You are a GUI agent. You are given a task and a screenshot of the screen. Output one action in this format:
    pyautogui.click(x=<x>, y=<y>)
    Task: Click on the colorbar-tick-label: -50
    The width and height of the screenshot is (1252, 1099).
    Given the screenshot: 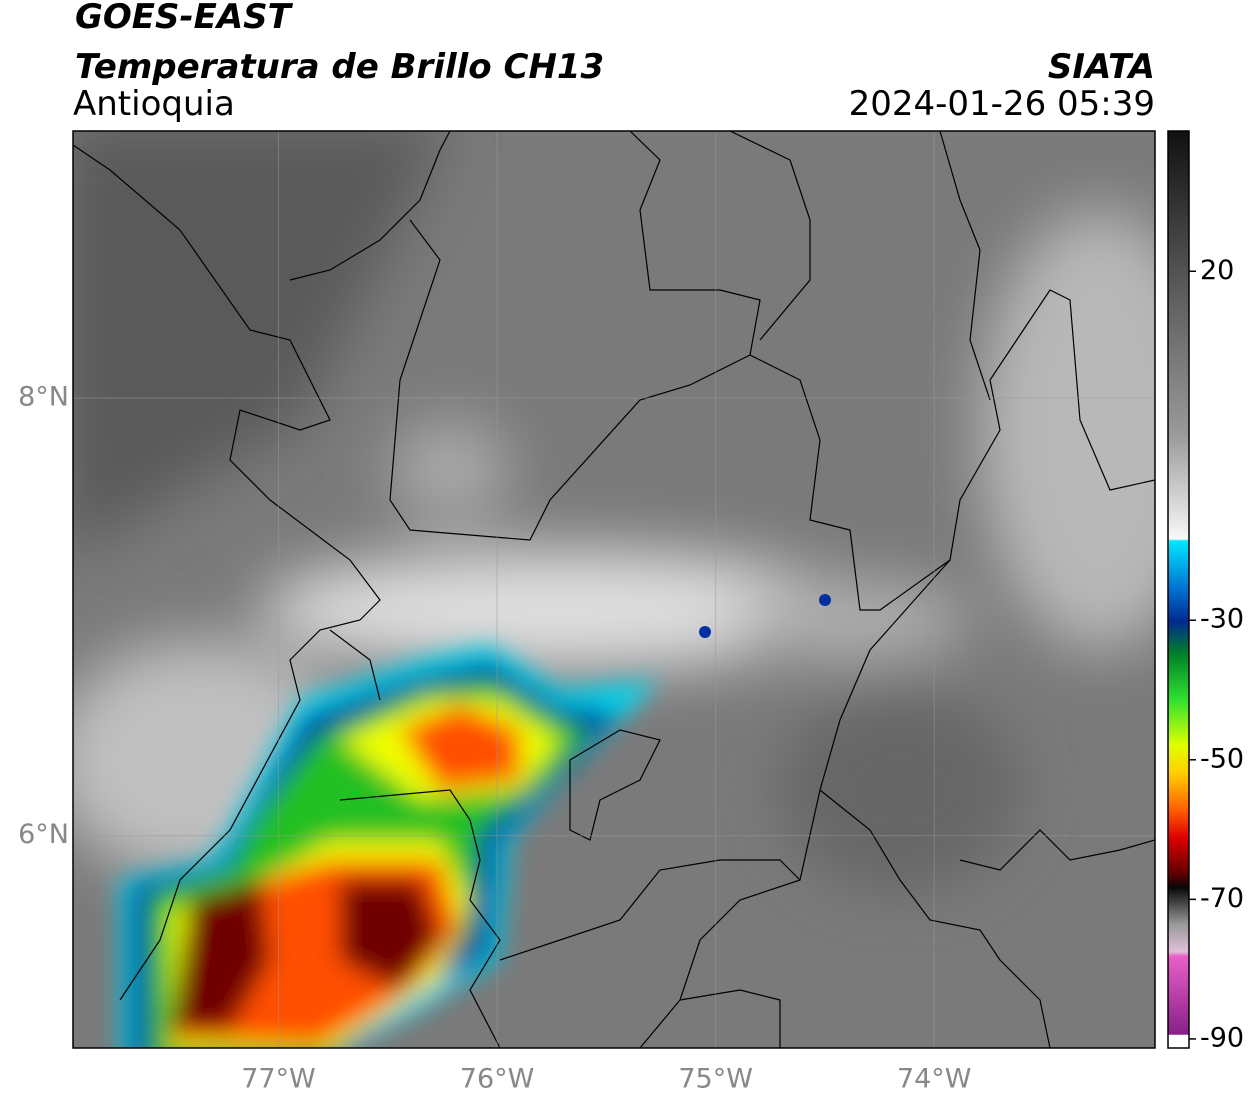 What is the action you would take?
    pyautogui.click(x=1222, y=758)
    